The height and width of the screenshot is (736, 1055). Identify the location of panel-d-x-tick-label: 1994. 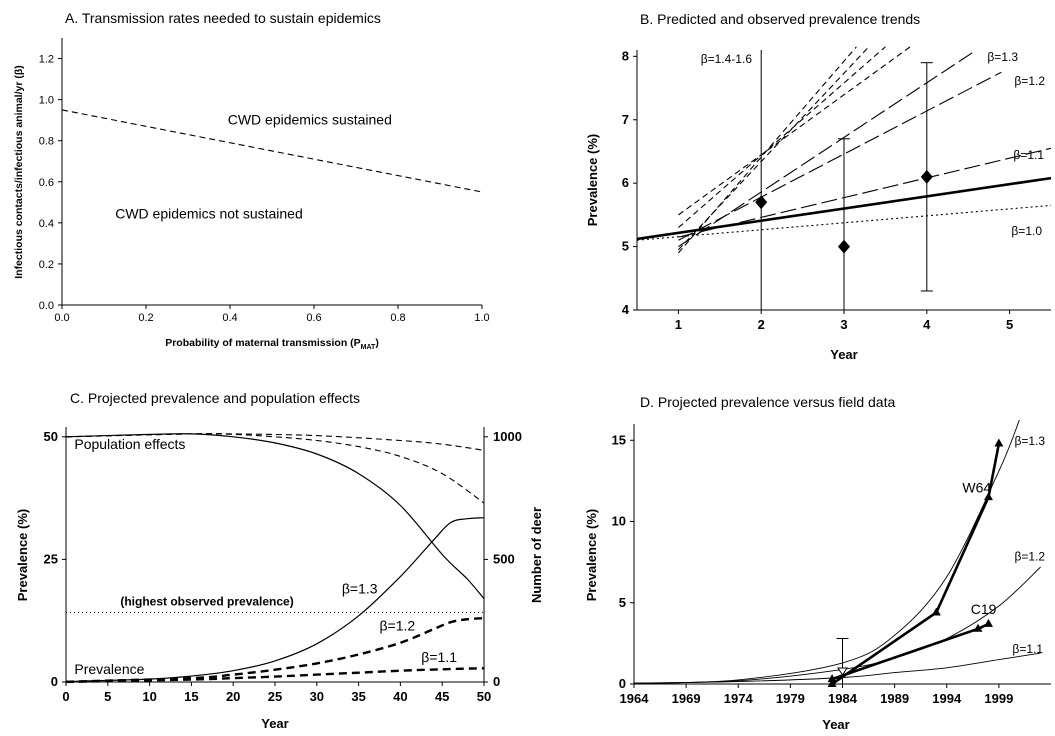
(947, 698).